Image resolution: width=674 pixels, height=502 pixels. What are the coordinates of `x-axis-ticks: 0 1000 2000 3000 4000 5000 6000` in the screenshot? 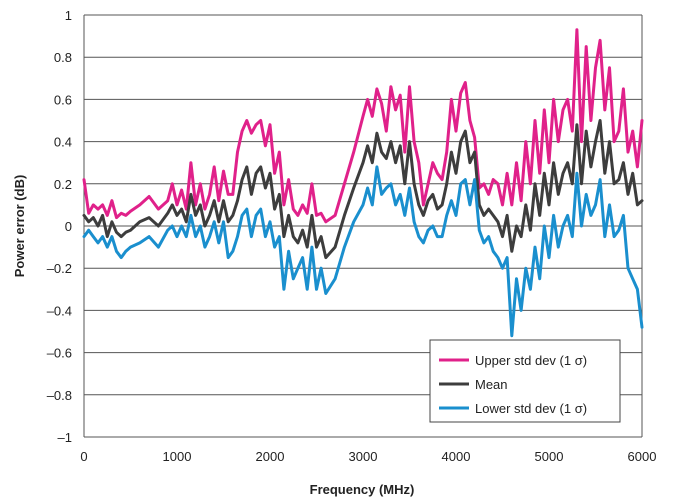 It's located at (368, 456).